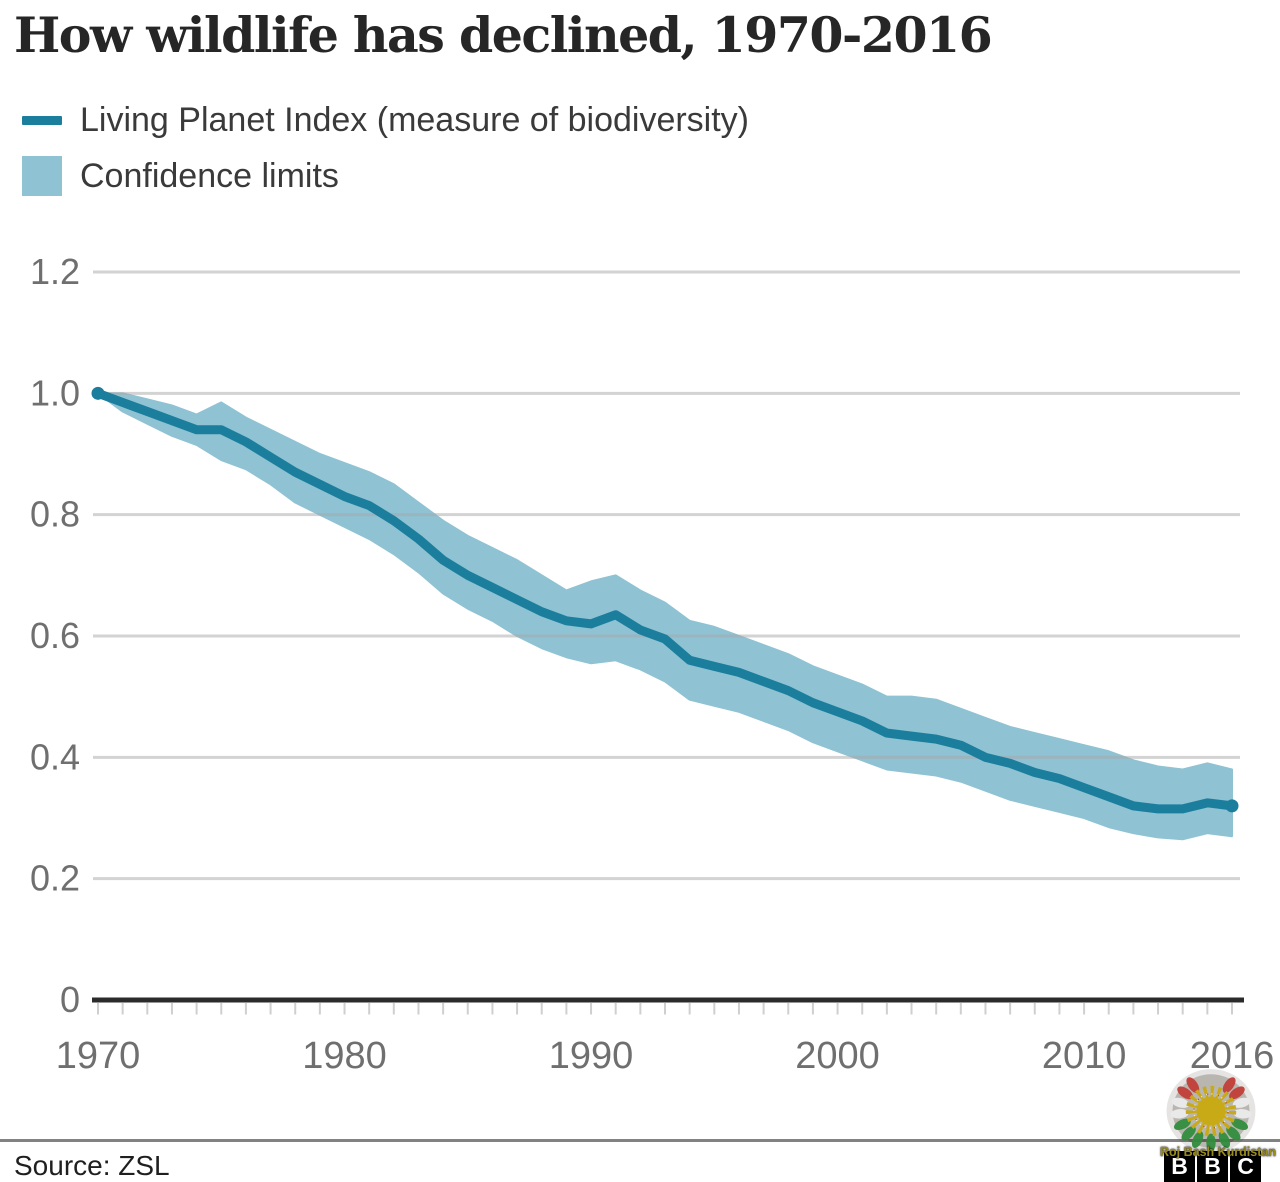  What do you see at coordinates (55, 878) in the screenshot?
I see `y-axis-label: 0.2` at bounding box center [55, 878].